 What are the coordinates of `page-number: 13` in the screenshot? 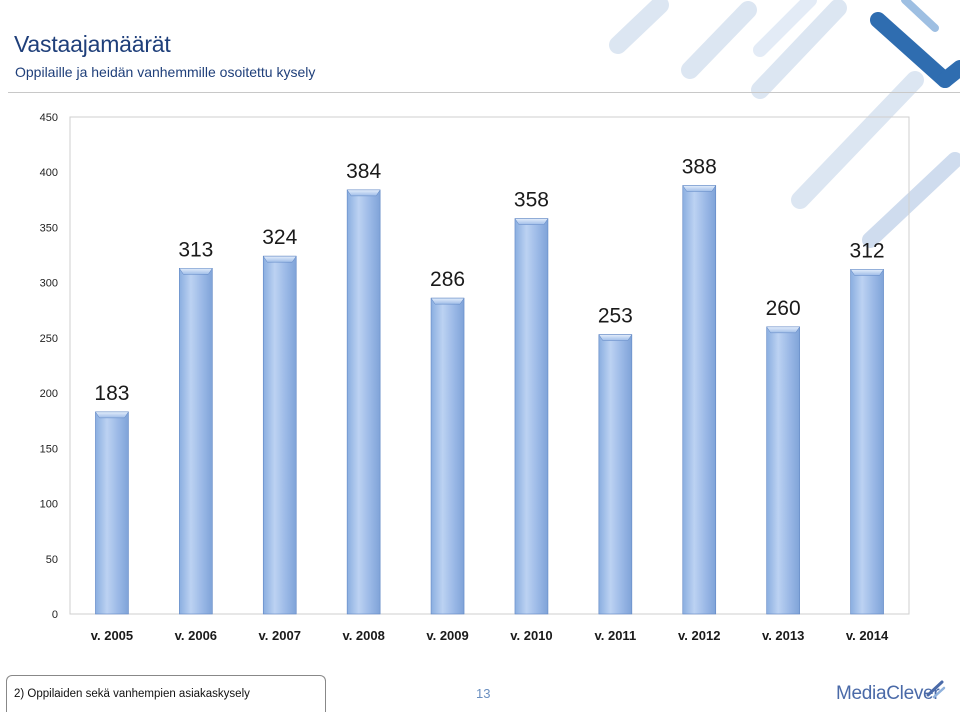 It's located at (483, 693).